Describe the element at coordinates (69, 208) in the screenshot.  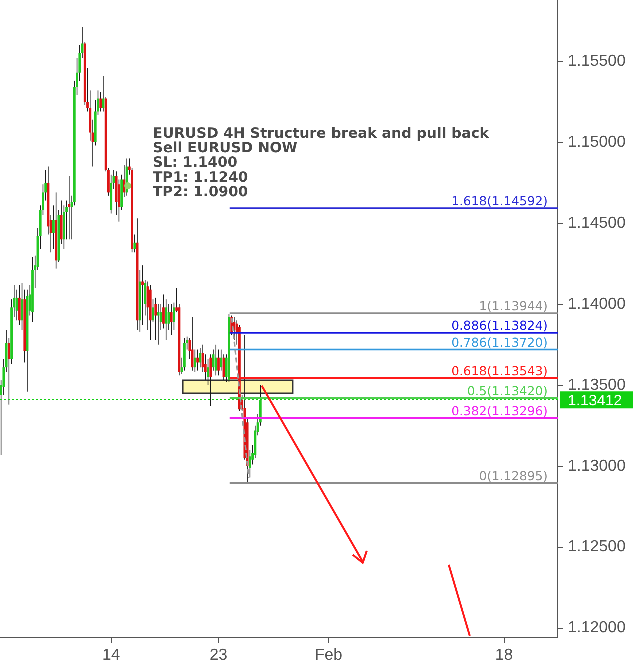
I see `candlestick` at that location.